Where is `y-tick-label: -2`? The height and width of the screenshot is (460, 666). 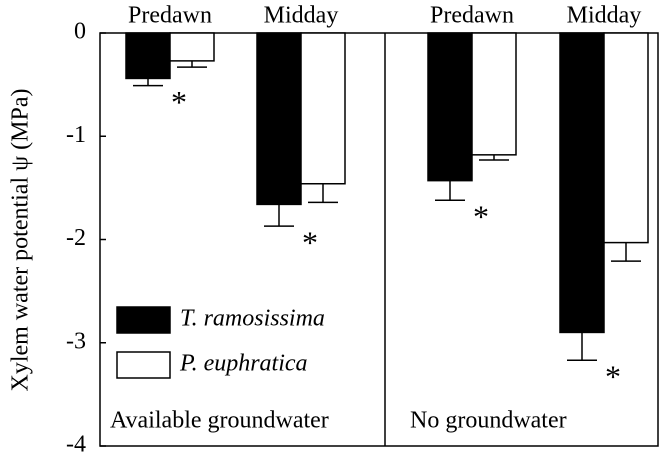
y-tick-label: -2 is located at coordinates (76, 238).